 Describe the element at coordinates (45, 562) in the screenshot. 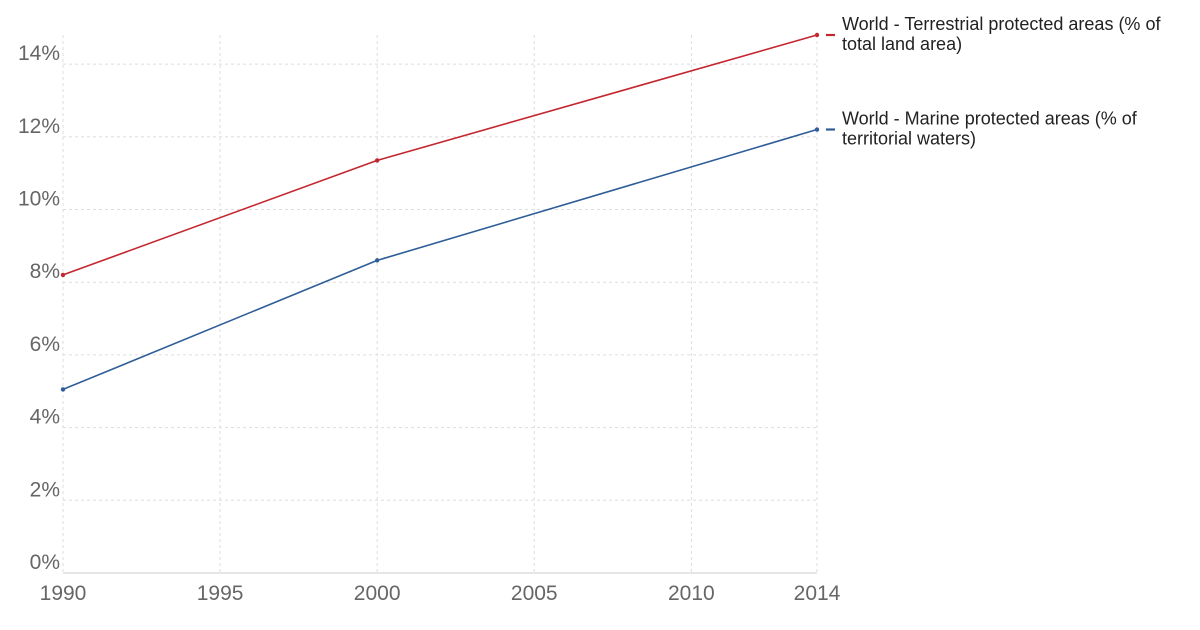

I see `y-tick-label: 0%` at that location.